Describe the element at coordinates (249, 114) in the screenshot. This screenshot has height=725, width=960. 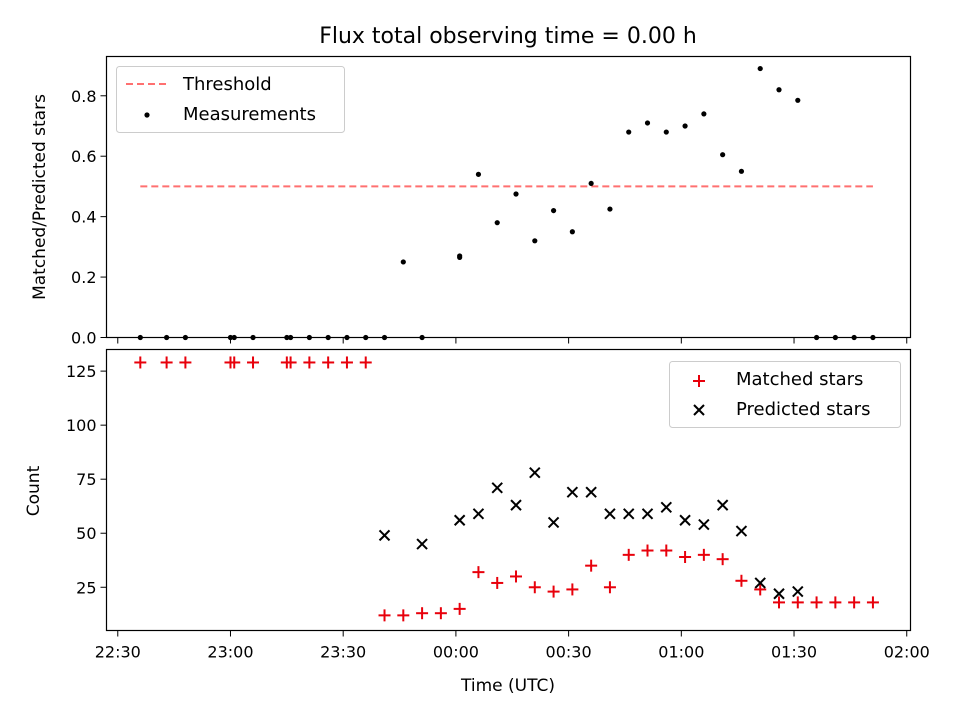
I see `legend-measurements-label: Measurements` at that location.